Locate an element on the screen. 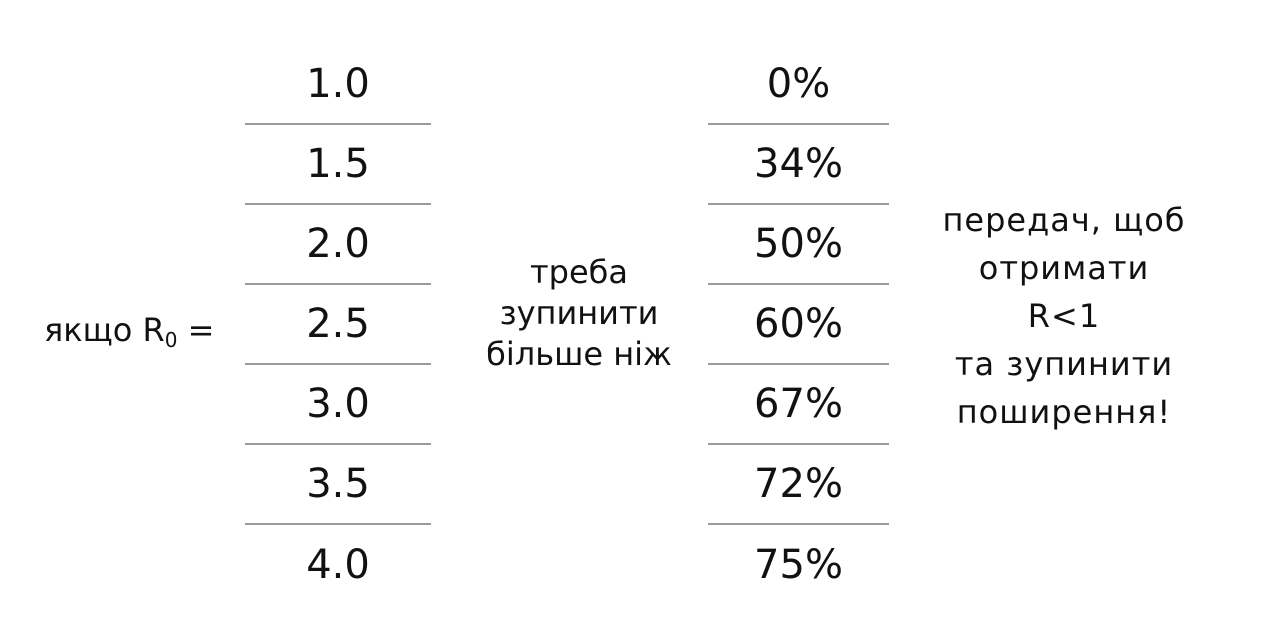  middle-text-line: треба is located at coordinates (579, 272).